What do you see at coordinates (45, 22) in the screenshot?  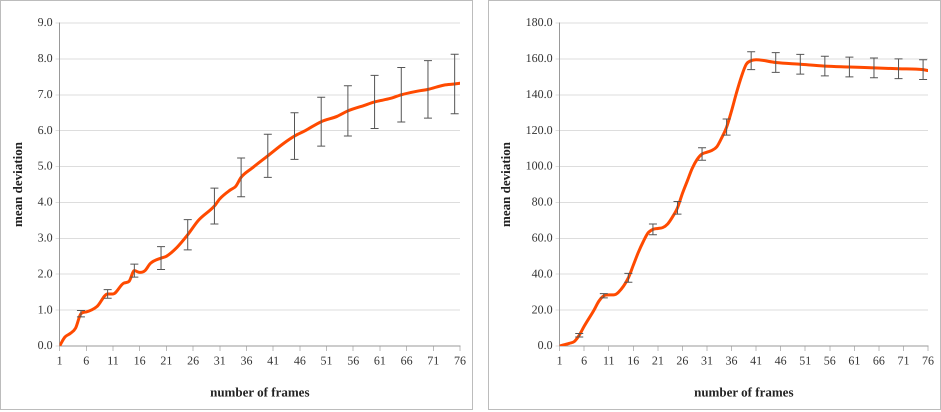 I see `y-tick-label: 9.0` at bounding box center [45, 22].